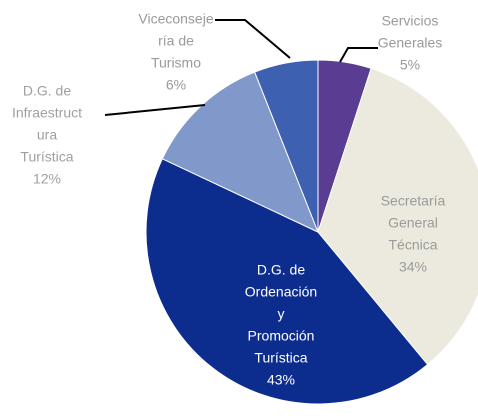  Describe the element at coordinates (47, 135) in the screenshot. I see `slice-label: ura` at that location.